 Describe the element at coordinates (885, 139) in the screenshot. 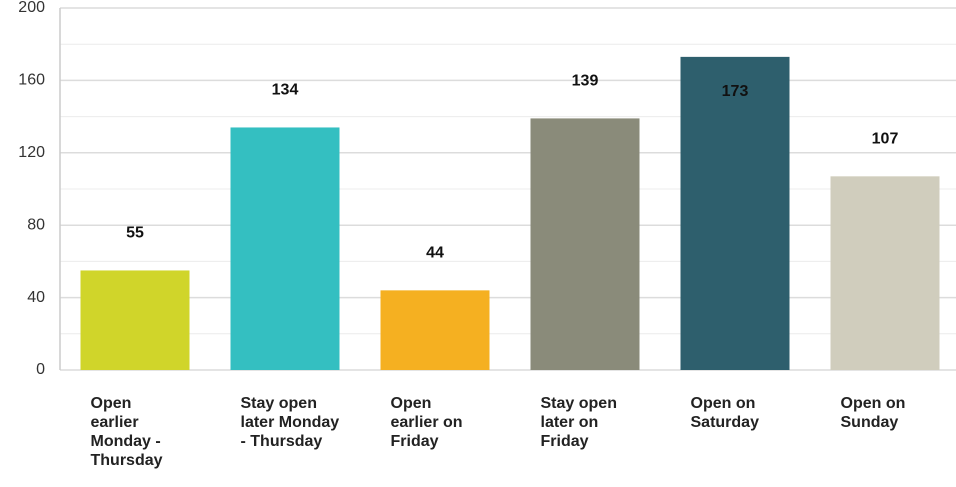

I see `value-label: 107` at that location.